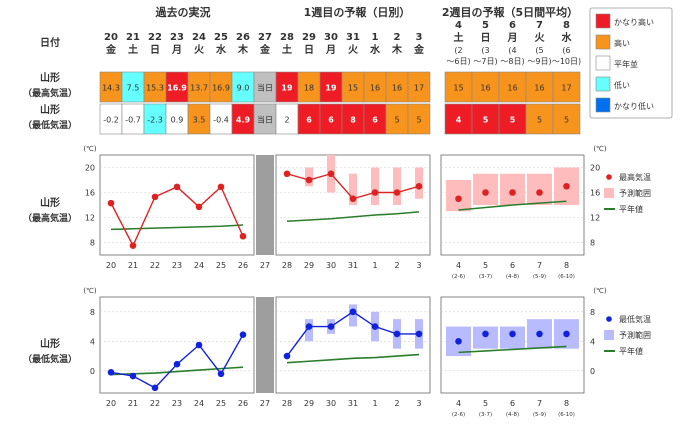 The image size is (680, 425). Describe the element at coordinates (199, 265) in the screenshot. I see `chart1-xtick-24: 24` at that location.